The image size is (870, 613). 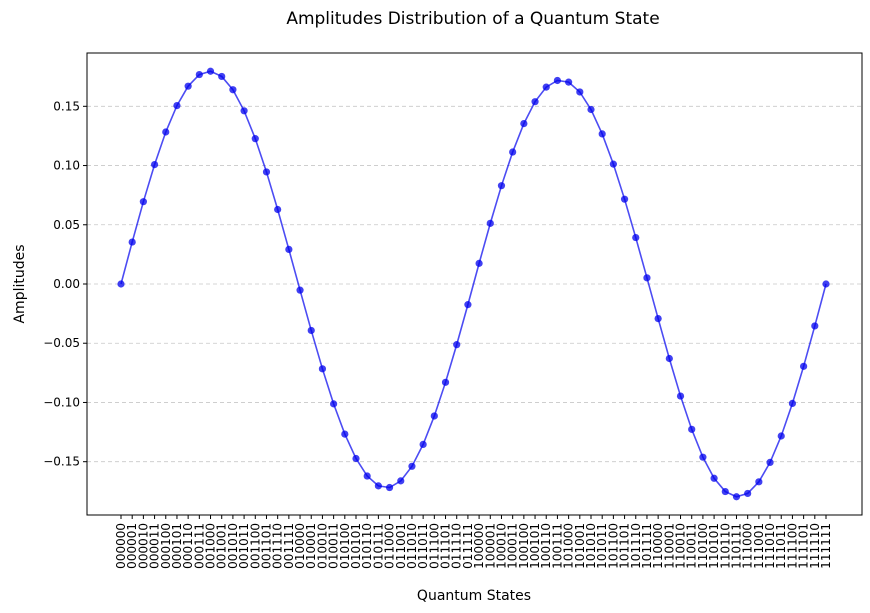 What do you see at coordinates (61, 402) in the screenshot?
I see `y-tick-label: −0.10` at bounding box center [61, 402].